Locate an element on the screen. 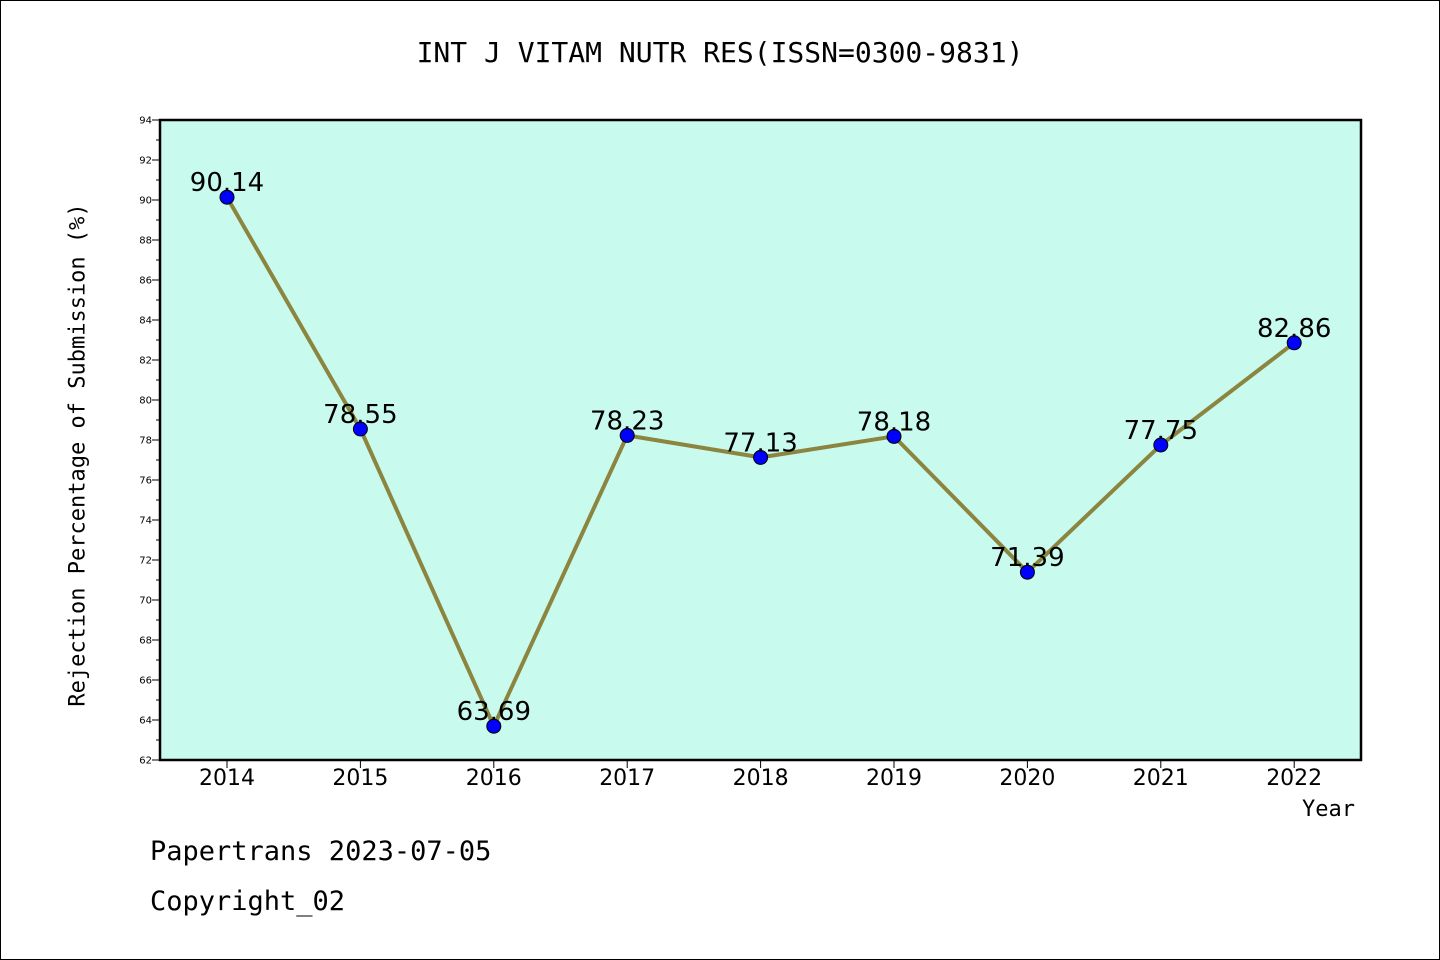  y-tick-label: 62 is located at coordinates (145, 761).